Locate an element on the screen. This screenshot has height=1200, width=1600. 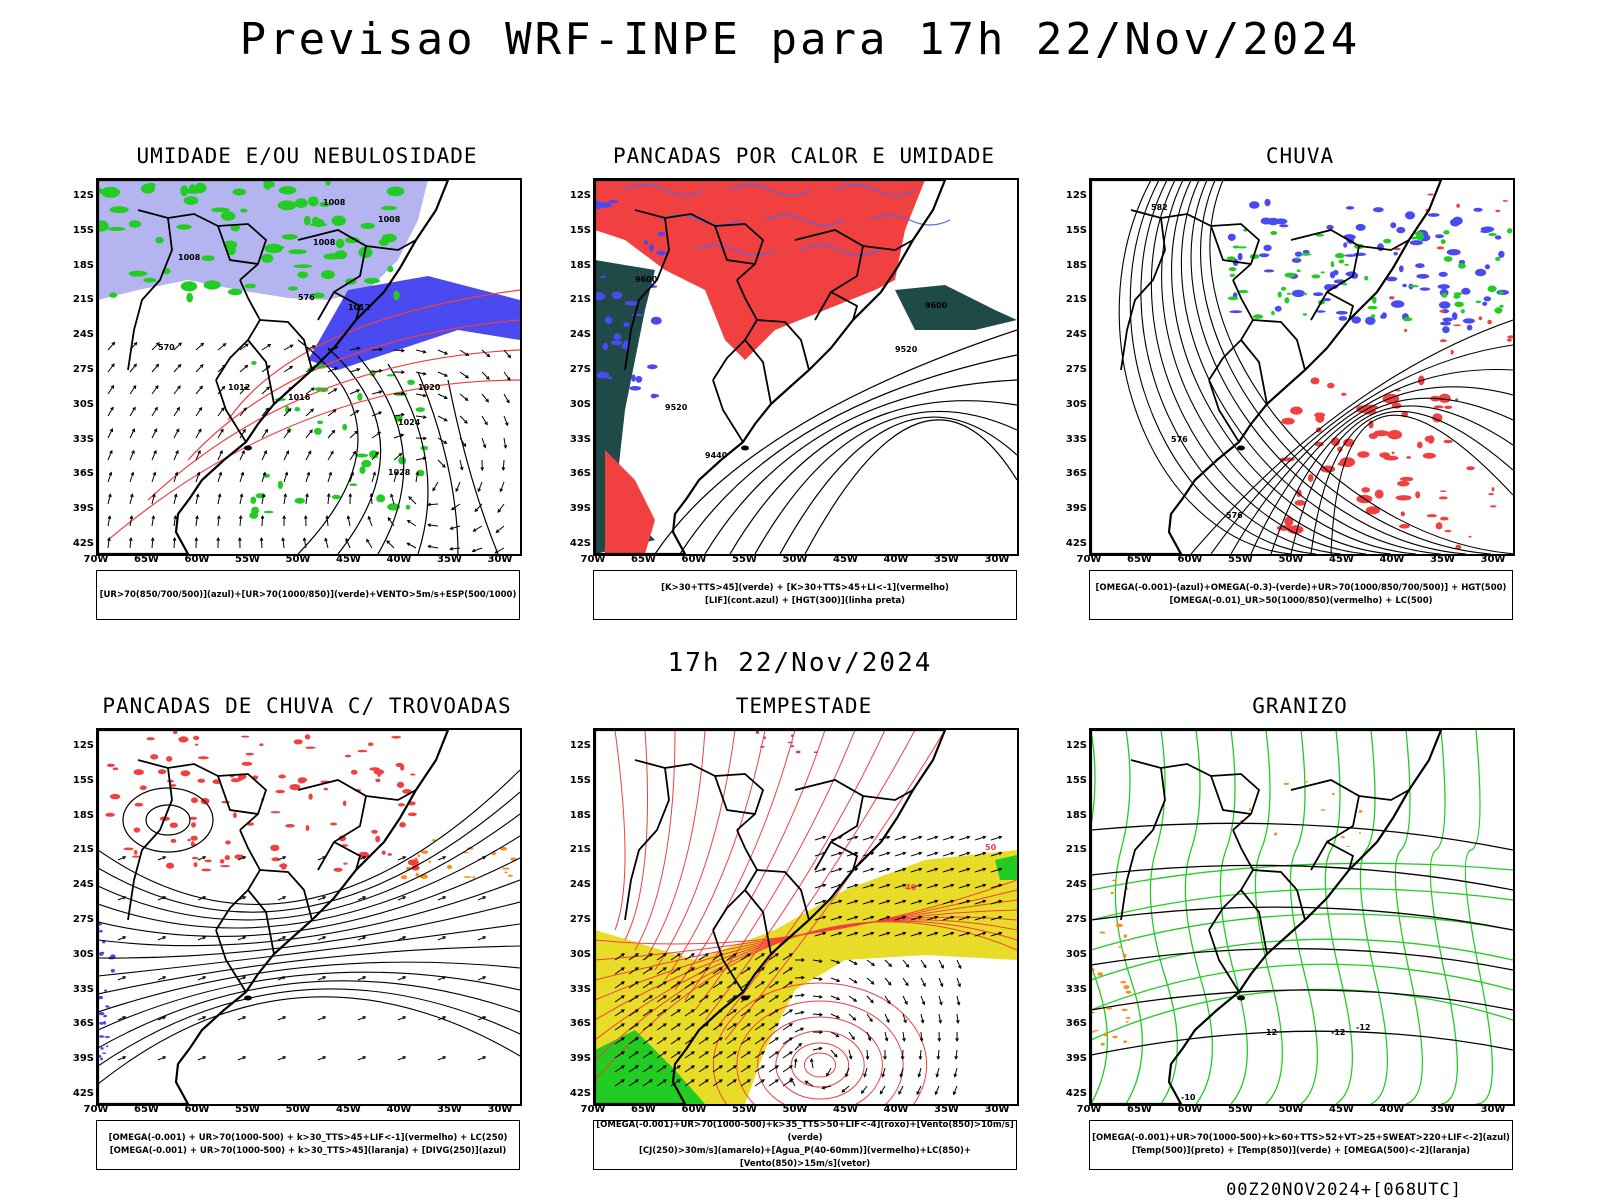
thickness-dashed-contour is located at coordinates (313, 460).